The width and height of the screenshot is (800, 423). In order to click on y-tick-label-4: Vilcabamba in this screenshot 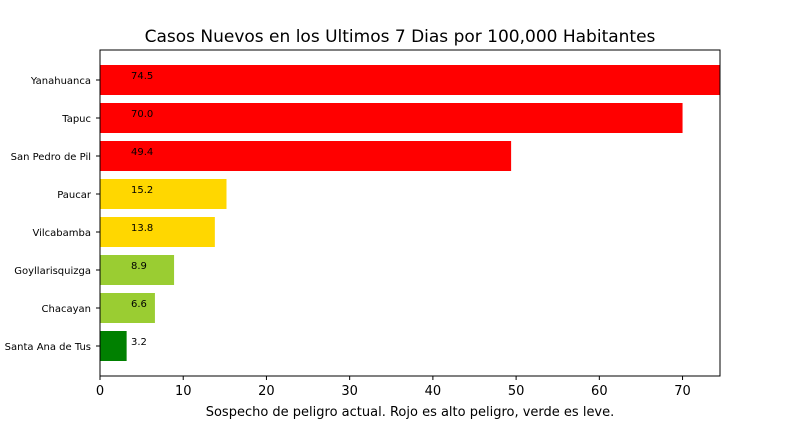, I will do `click(62, 233)`.